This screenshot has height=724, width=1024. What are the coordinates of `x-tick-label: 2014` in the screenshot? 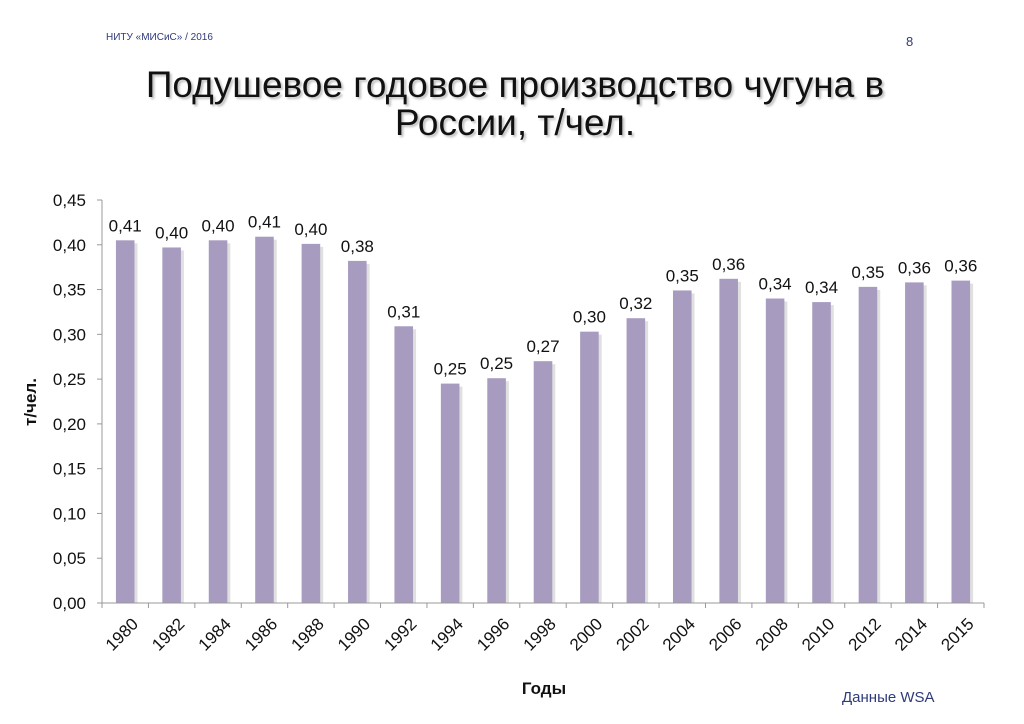 It's located at (911, 634).